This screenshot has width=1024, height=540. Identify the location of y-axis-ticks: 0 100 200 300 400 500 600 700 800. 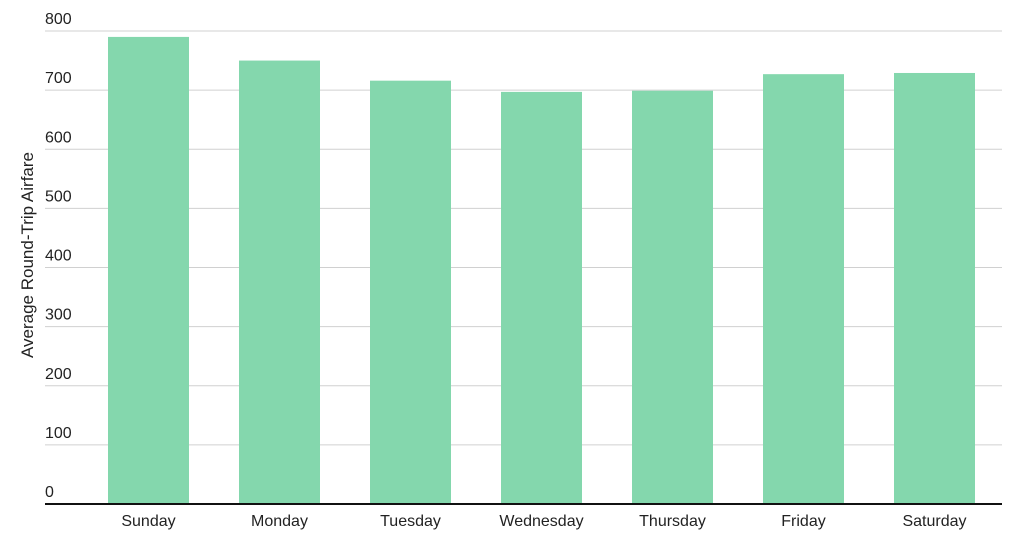
(58, 256).